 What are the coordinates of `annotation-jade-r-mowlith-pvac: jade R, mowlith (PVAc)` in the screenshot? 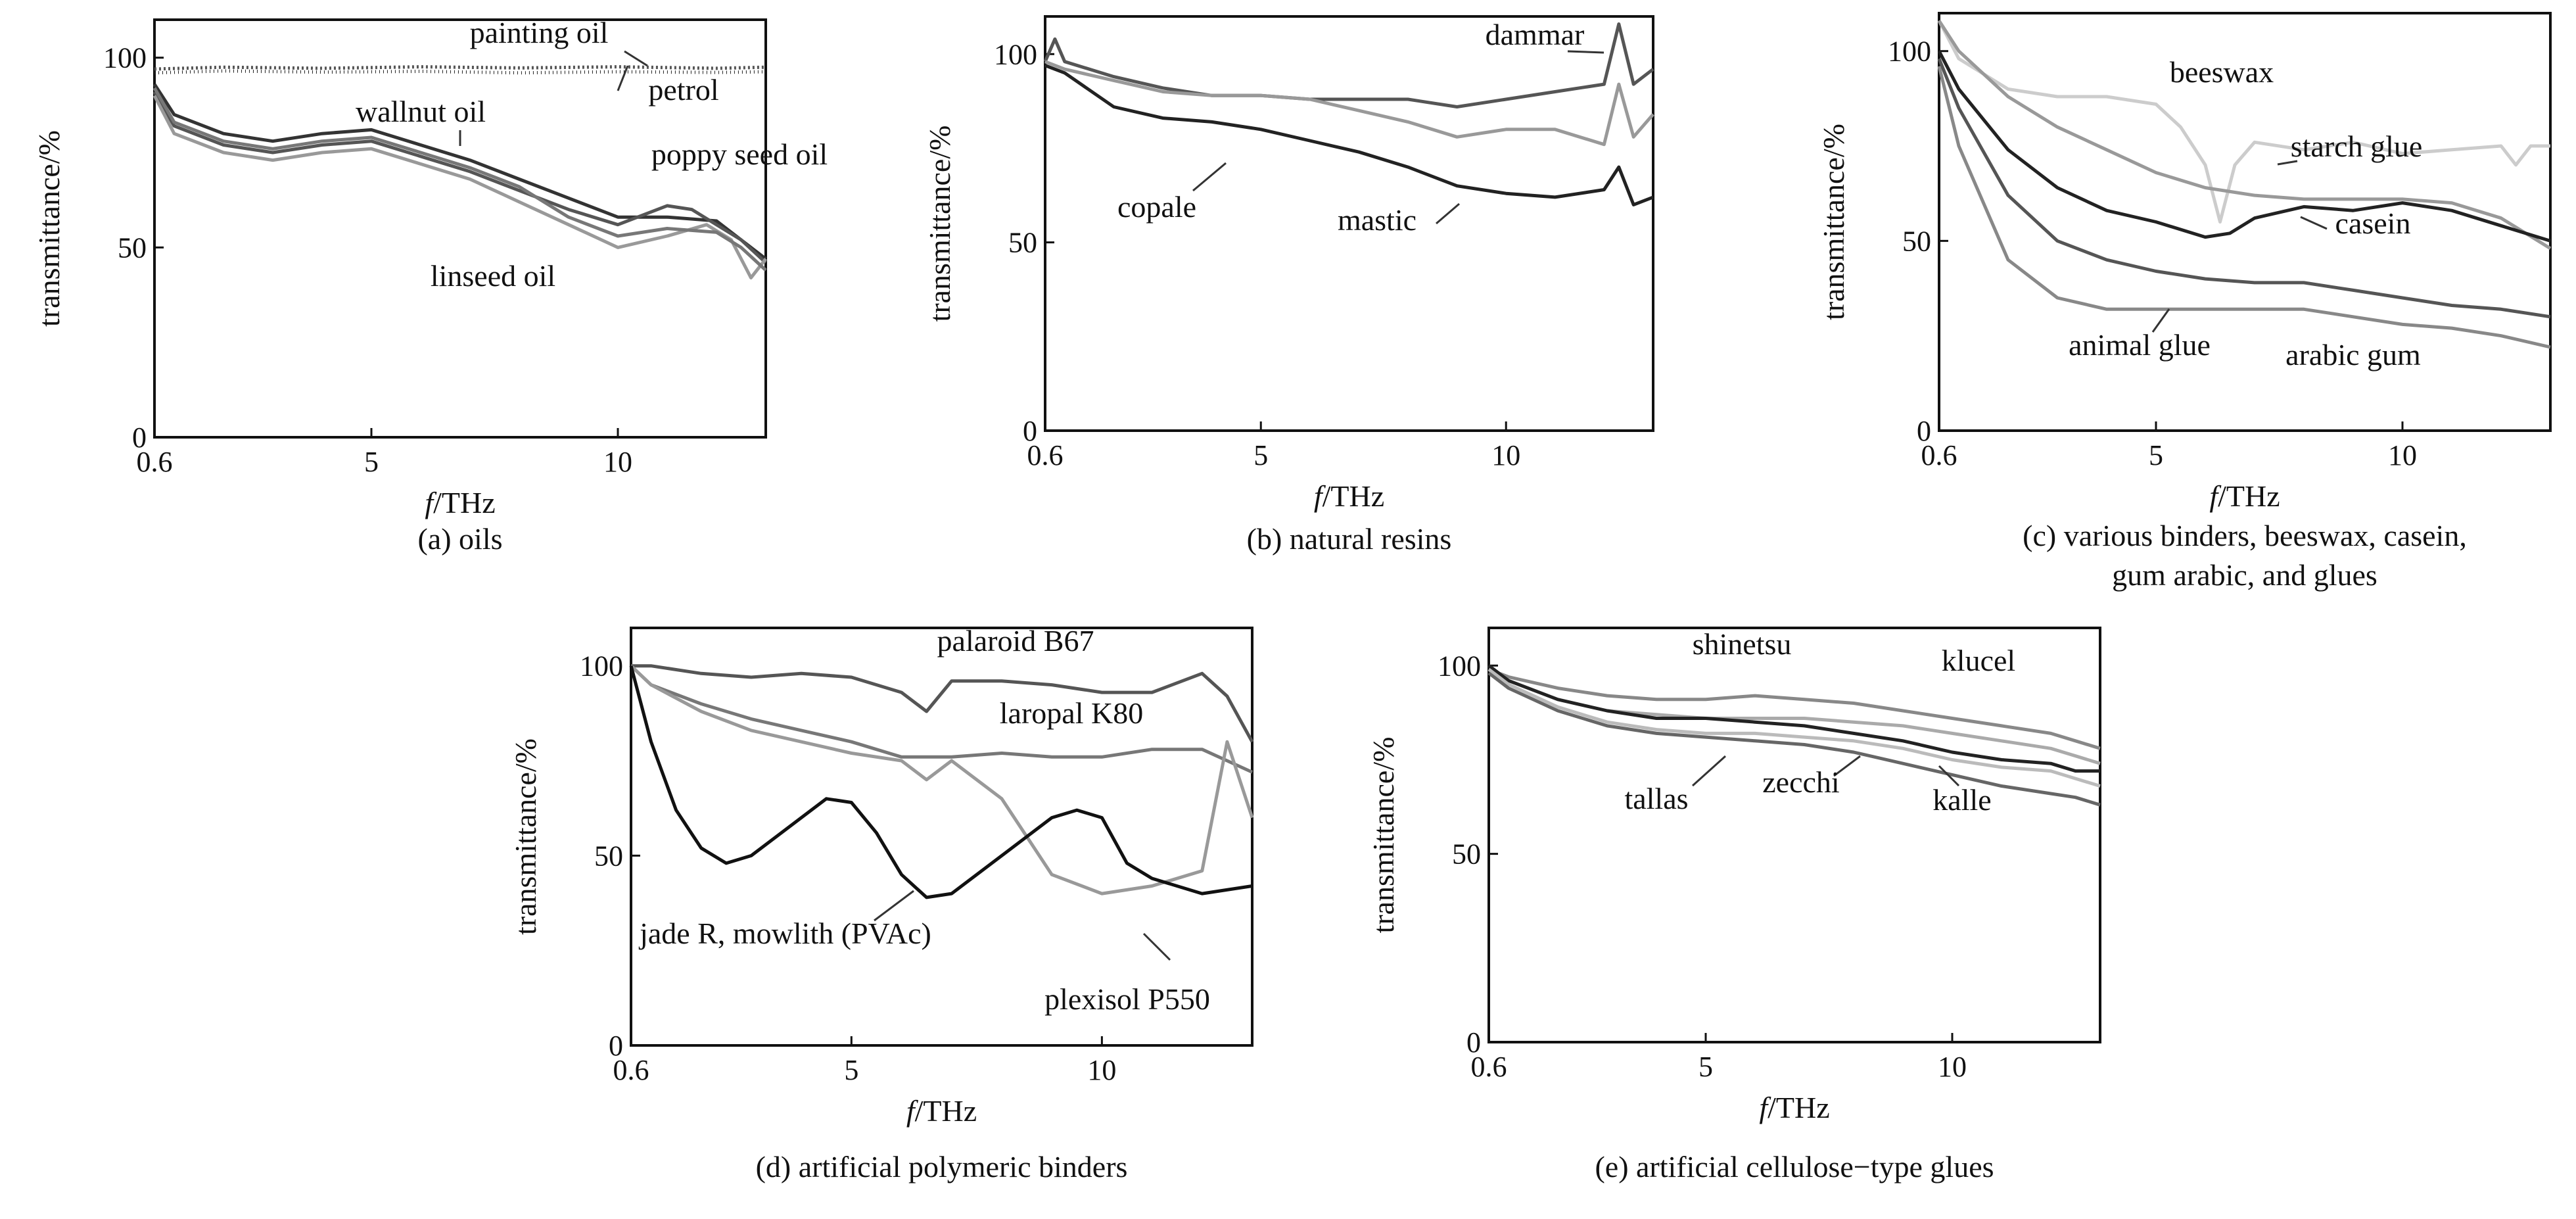 It's located at (784, 933).